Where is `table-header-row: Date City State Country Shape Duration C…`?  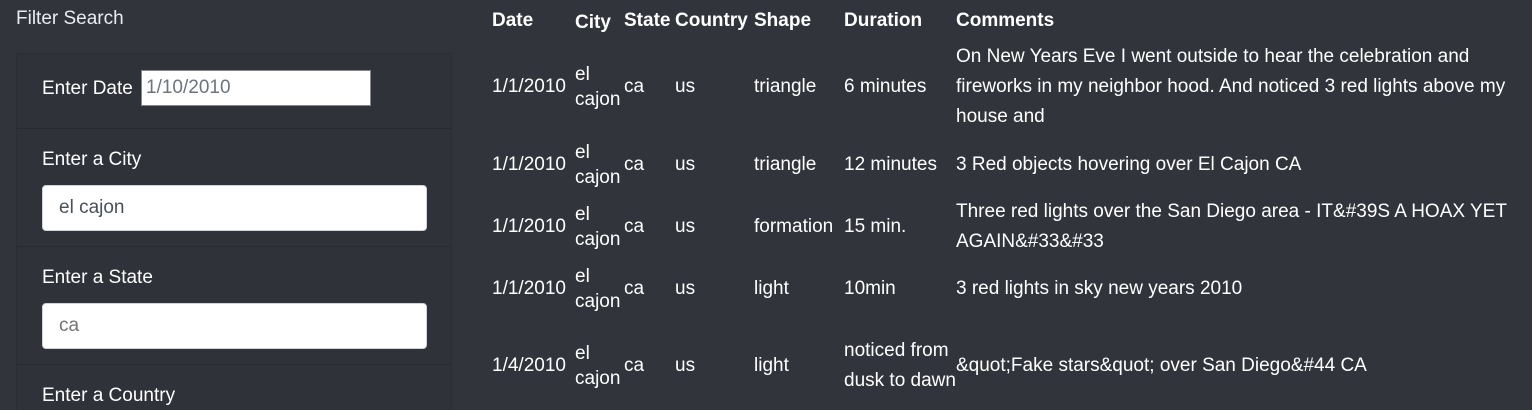 table-header-row: Date City State Country Shape Duration C… is located at coordinates (1011, 23).